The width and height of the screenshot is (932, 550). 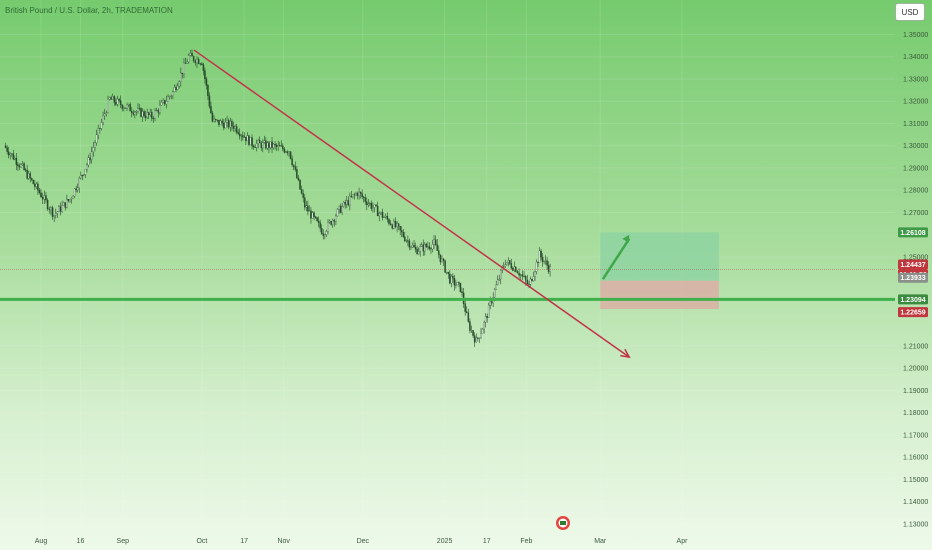 I want to click on price-badge-level, so click(x=913, y=299).